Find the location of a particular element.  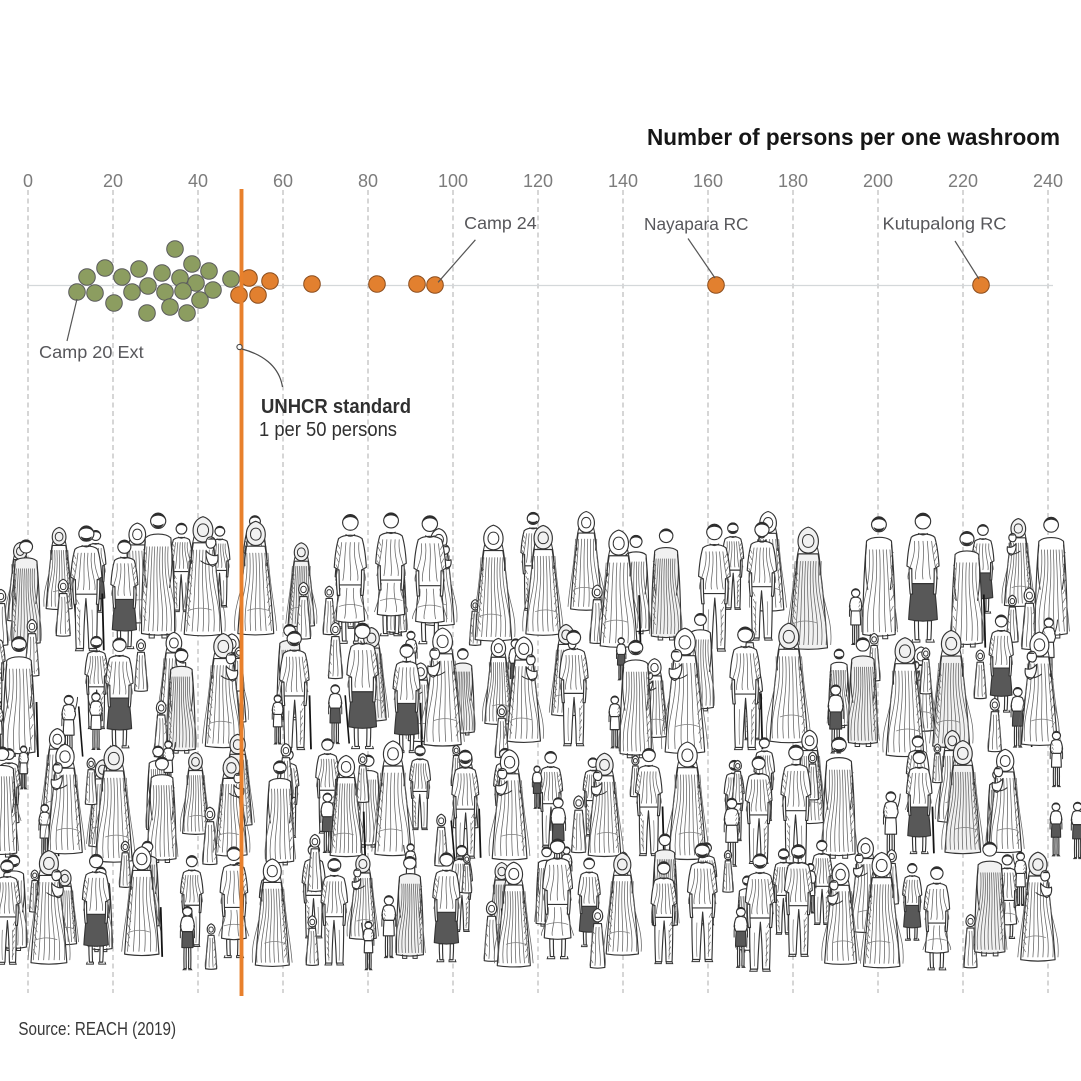

svg-text: 180 is located at coordinates (793, 181).